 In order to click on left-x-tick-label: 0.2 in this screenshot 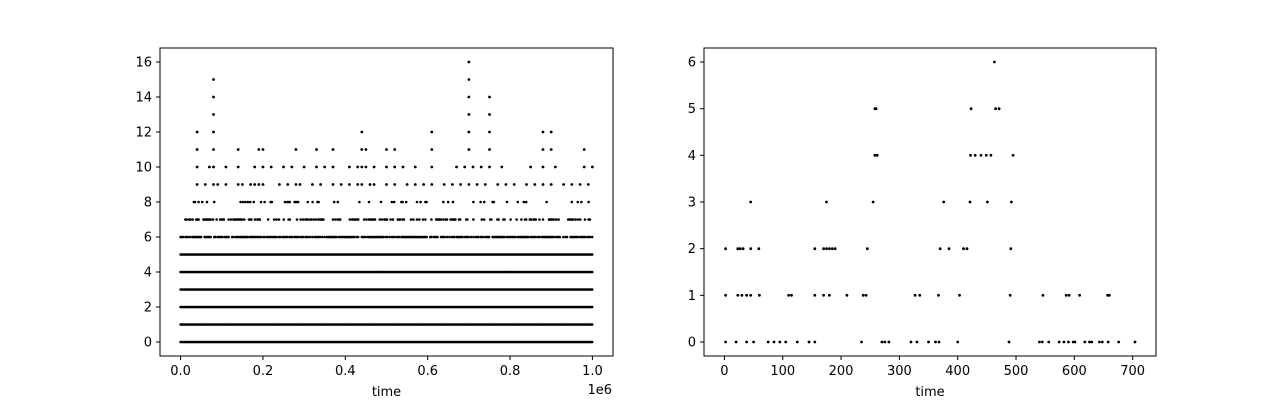, I will do `click(263, 371)`.